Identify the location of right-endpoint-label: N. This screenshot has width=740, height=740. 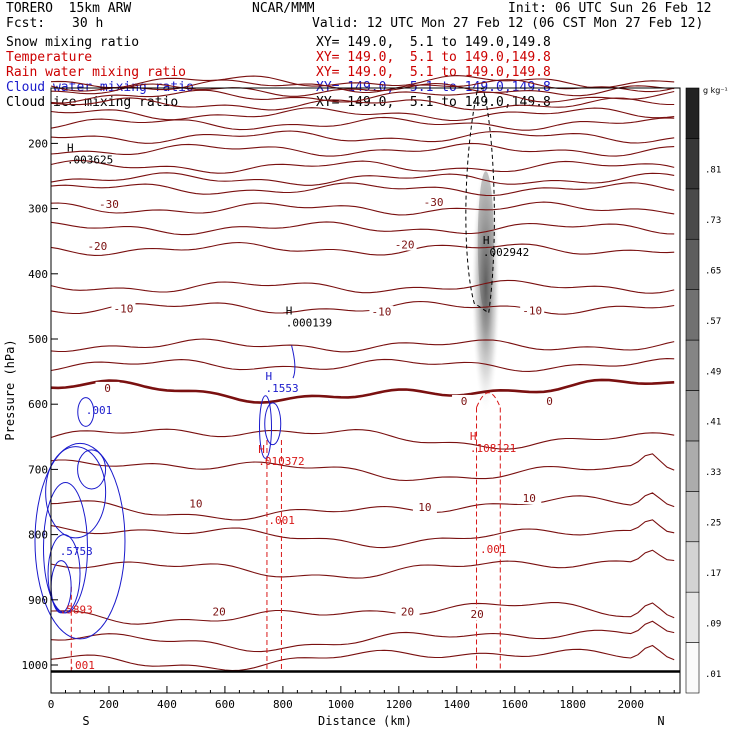
(660, 721).